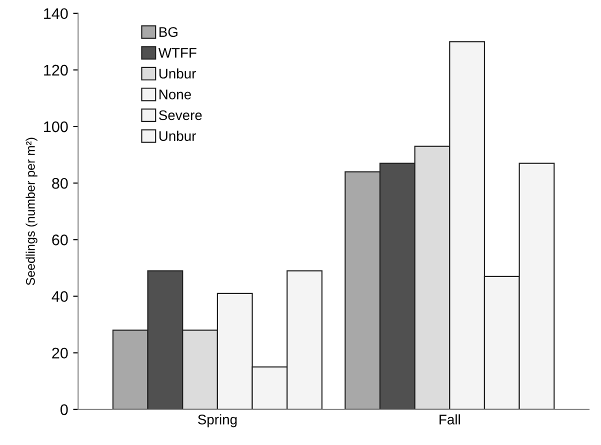  Describe the element at coordinates (180, 115) in the screenshot. I see `legend-label: Severe` at that location.